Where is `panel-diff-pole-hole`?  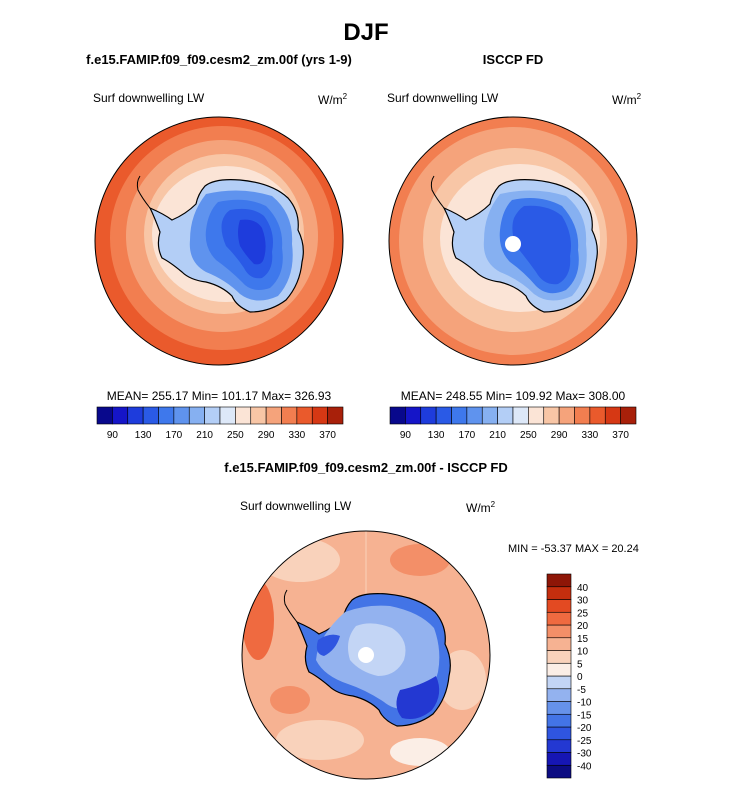 panel-diff-pole-hole is located at coordinates (366, 655).